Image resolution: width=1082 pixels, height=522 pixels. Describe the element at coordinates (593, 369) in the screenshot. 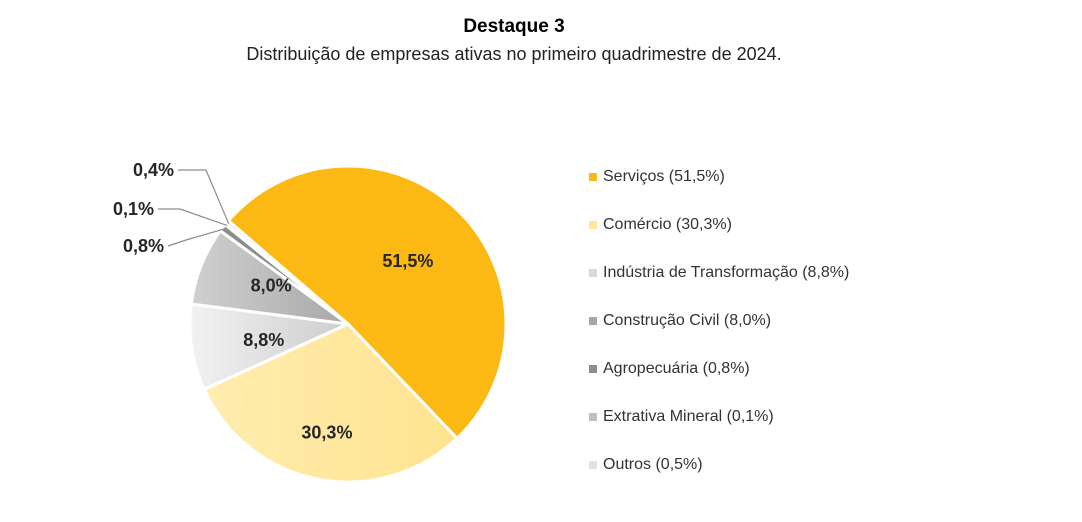

I see `legend-swatch-agropecuaria` at that location.